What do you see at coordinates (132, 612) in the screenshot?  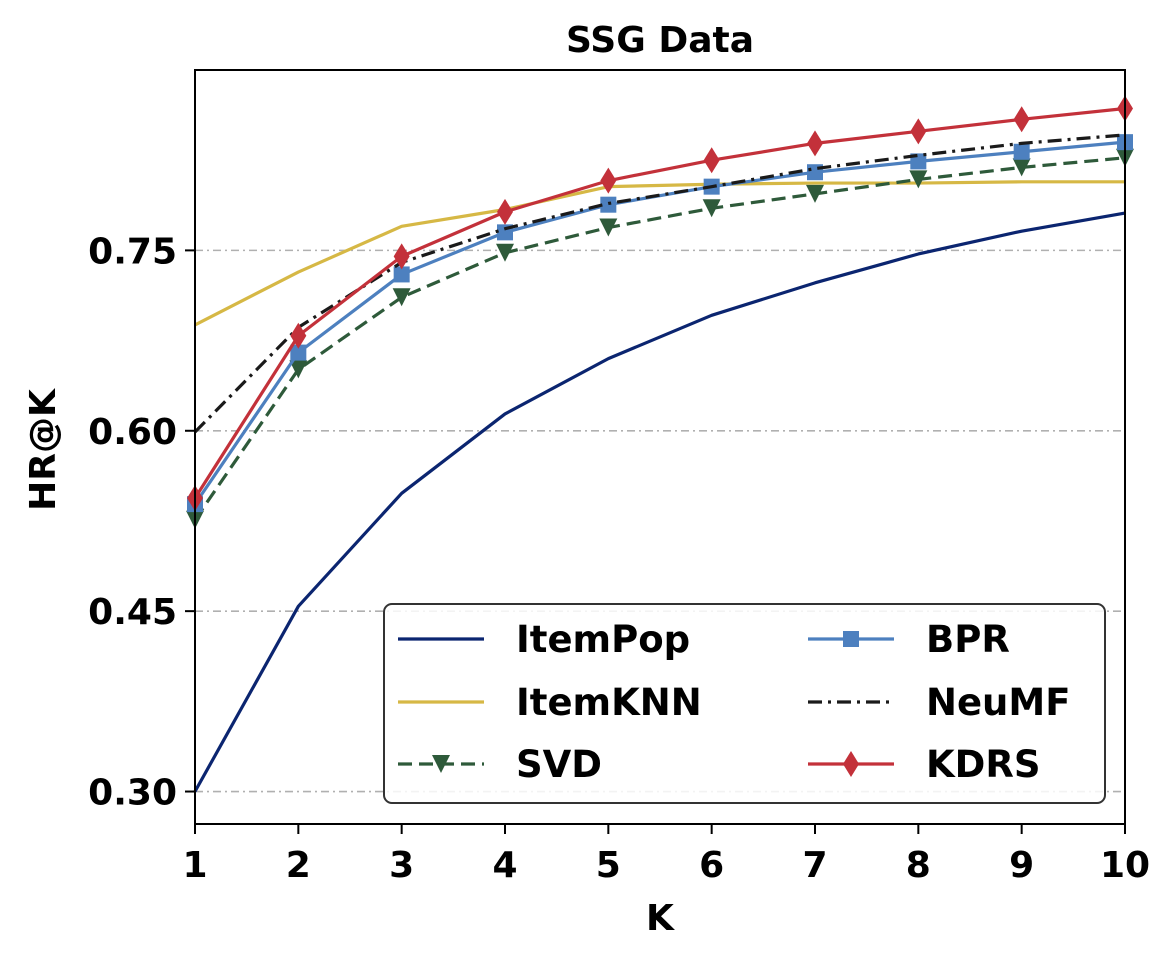 I see `y-tick-label: 0.45` at bounding box center [132, 612].